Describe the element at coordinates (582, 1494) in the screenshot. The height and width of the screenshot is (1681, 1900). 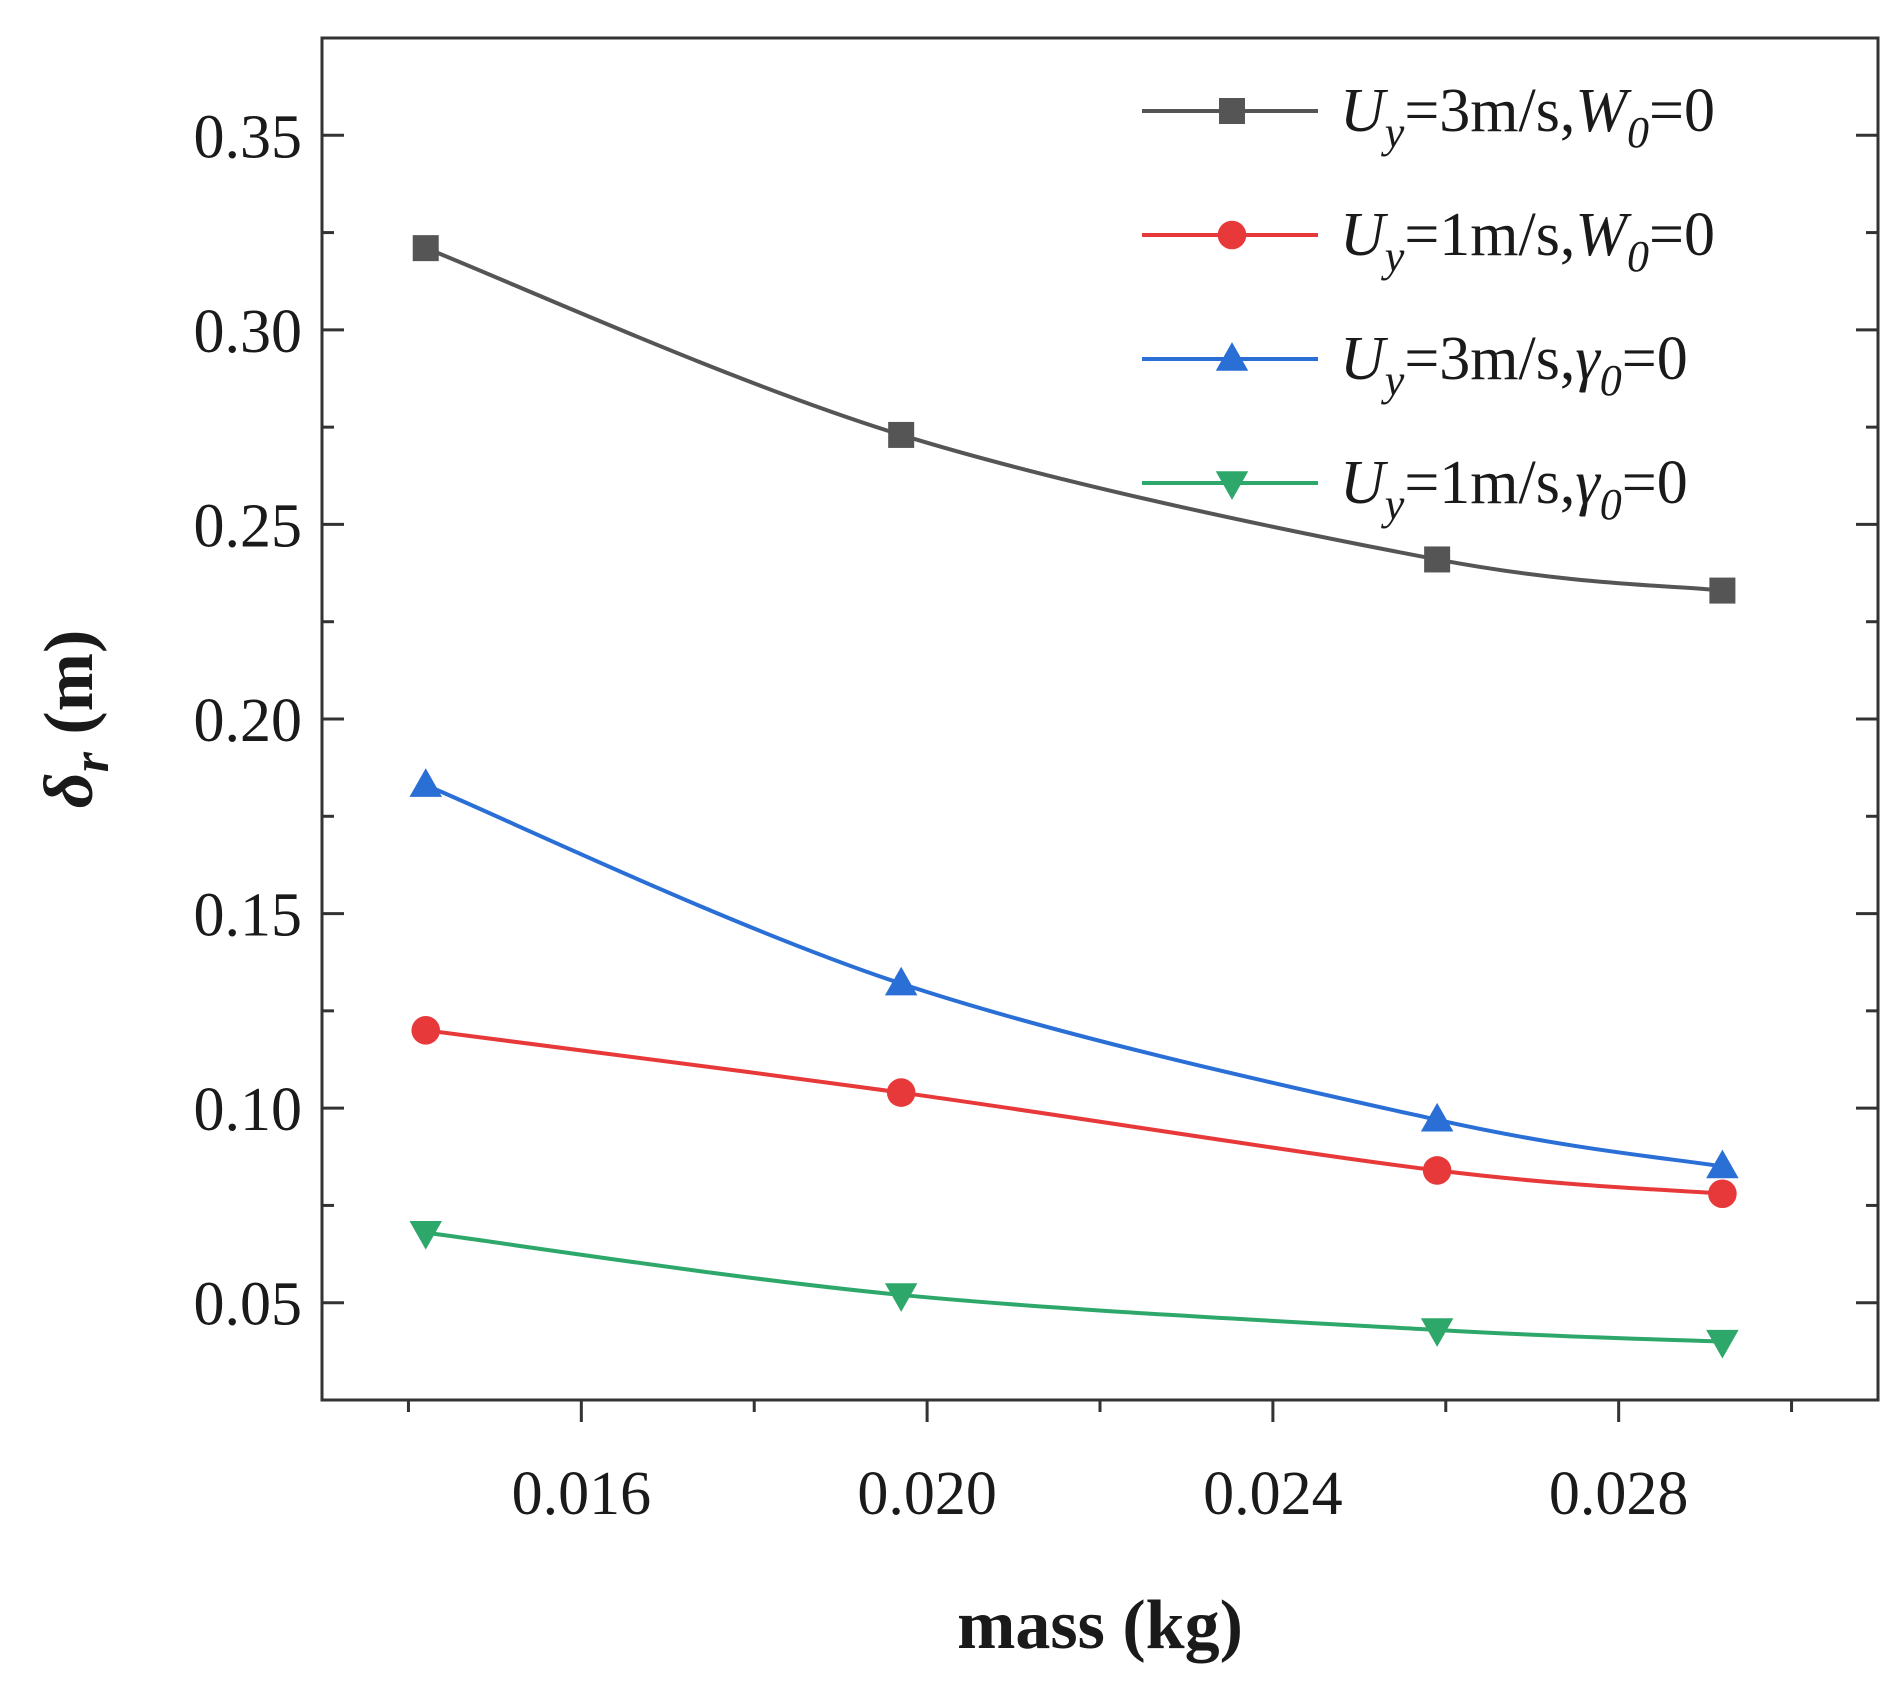
I see `x-tick-label: 0.016` at that location.